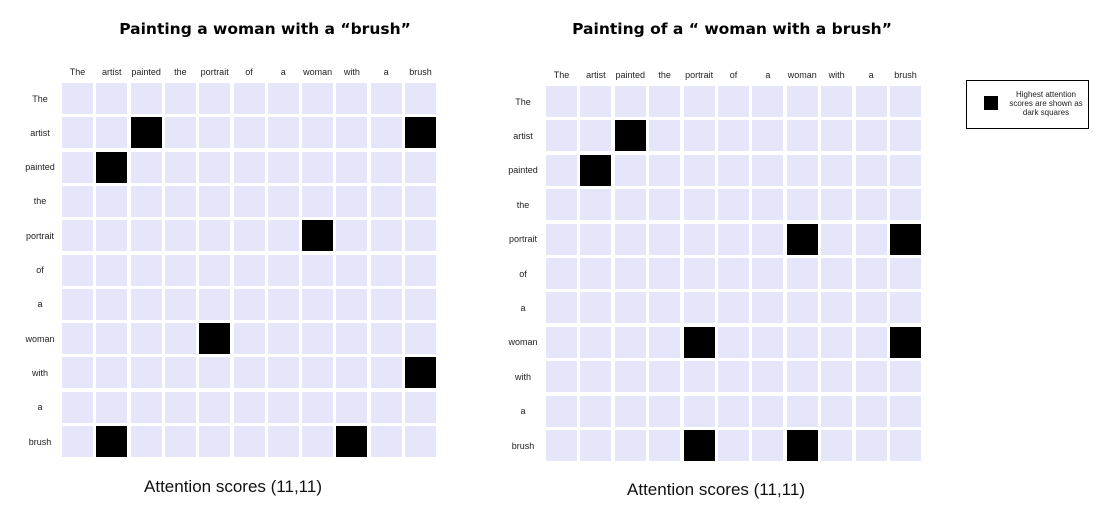  I want to click on column-label-with: with, so click(836, 75).